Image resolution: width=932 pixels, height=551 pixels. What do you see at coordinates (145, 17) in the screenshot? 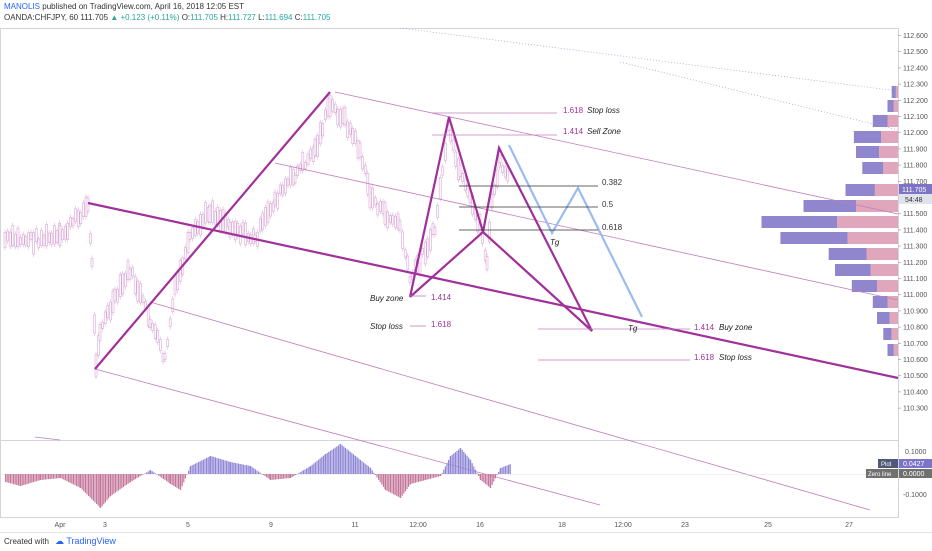
I see `price-change: ▲ +0.123 (+0.11%)` at bounding box center [145, 17].